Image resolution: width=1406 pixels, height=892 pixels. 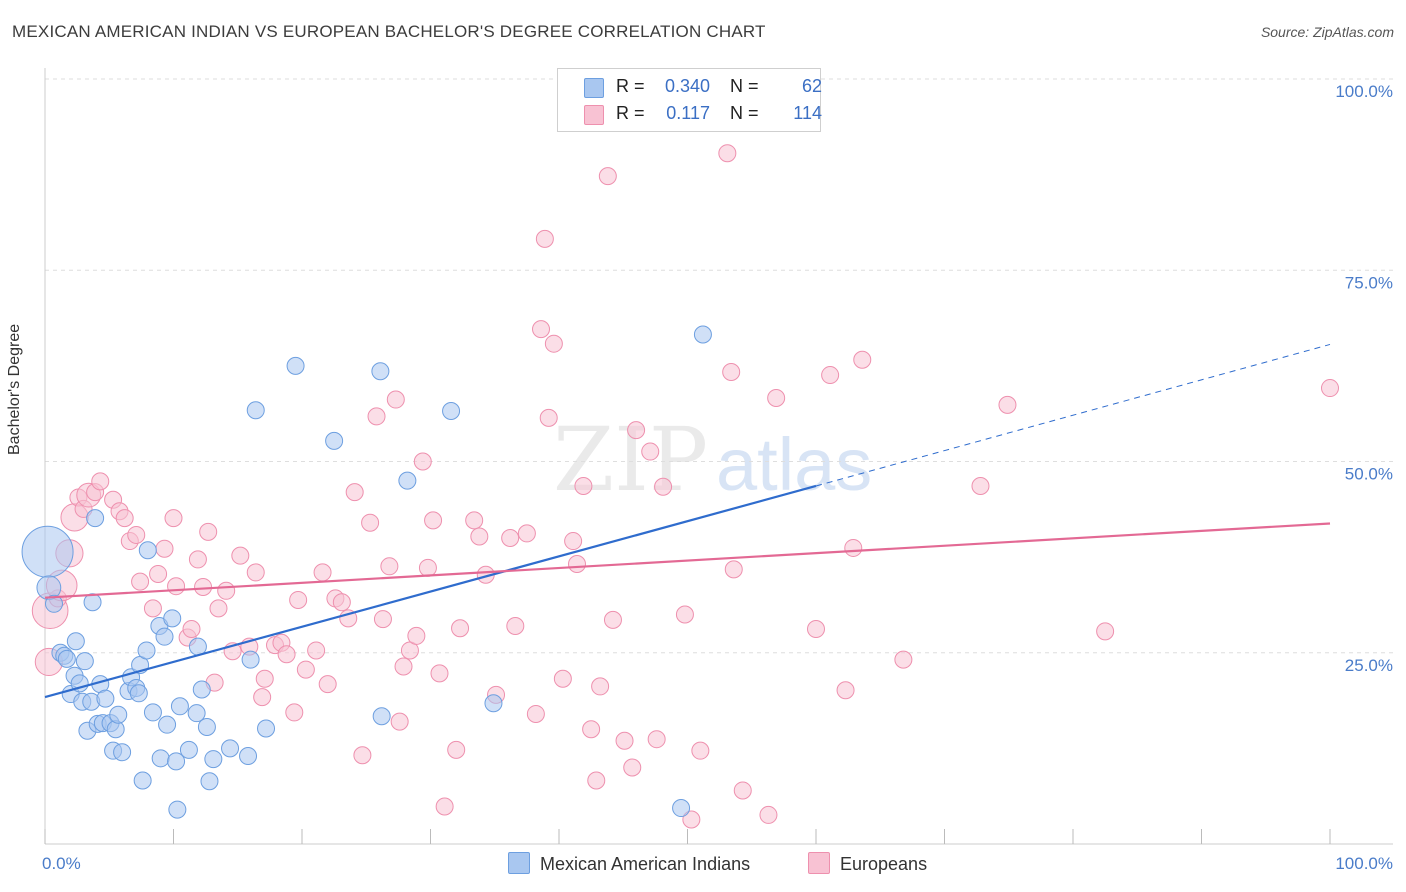 I want to click on n-value: 114, so click(x=807, y=113).